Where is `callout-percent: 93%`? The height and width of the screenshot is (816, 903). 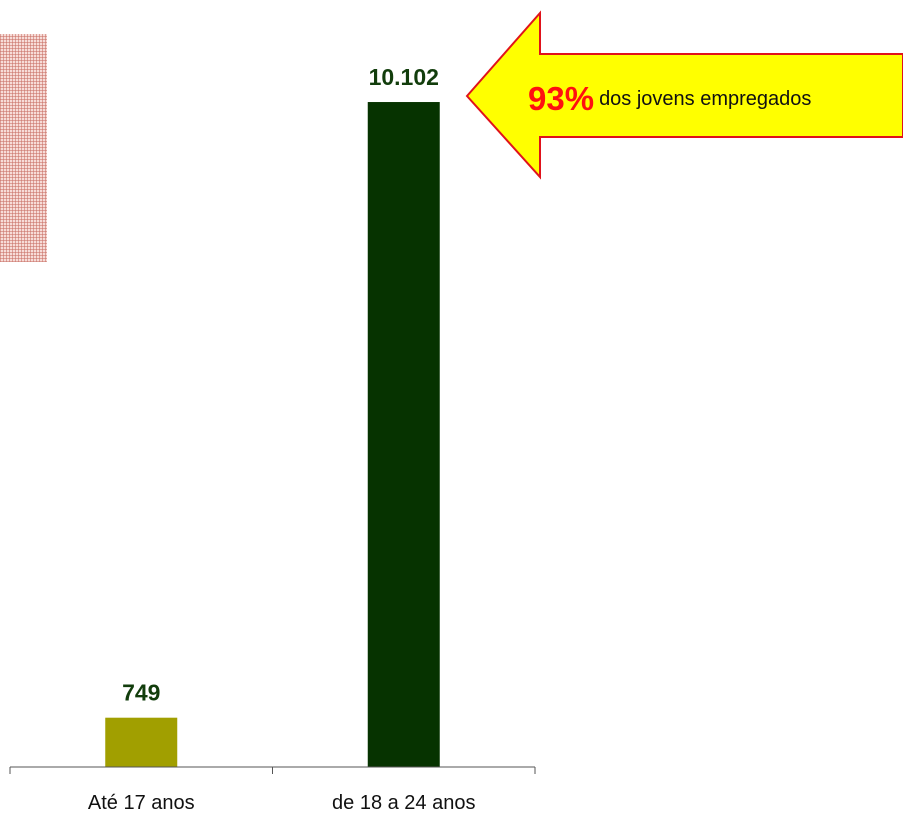 callout-percent: 93% is located at coordinates (561, 98).